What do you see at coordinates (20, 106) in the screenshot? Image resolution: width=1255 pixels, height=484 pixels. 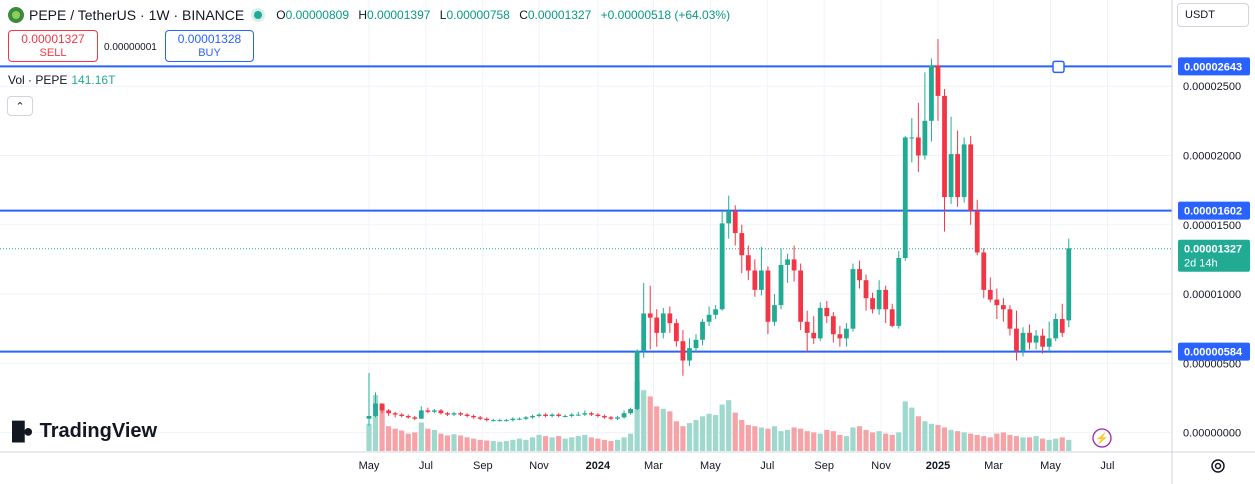 I see `collapse-legend-button: ⌃` at bounding box center [20, 106].